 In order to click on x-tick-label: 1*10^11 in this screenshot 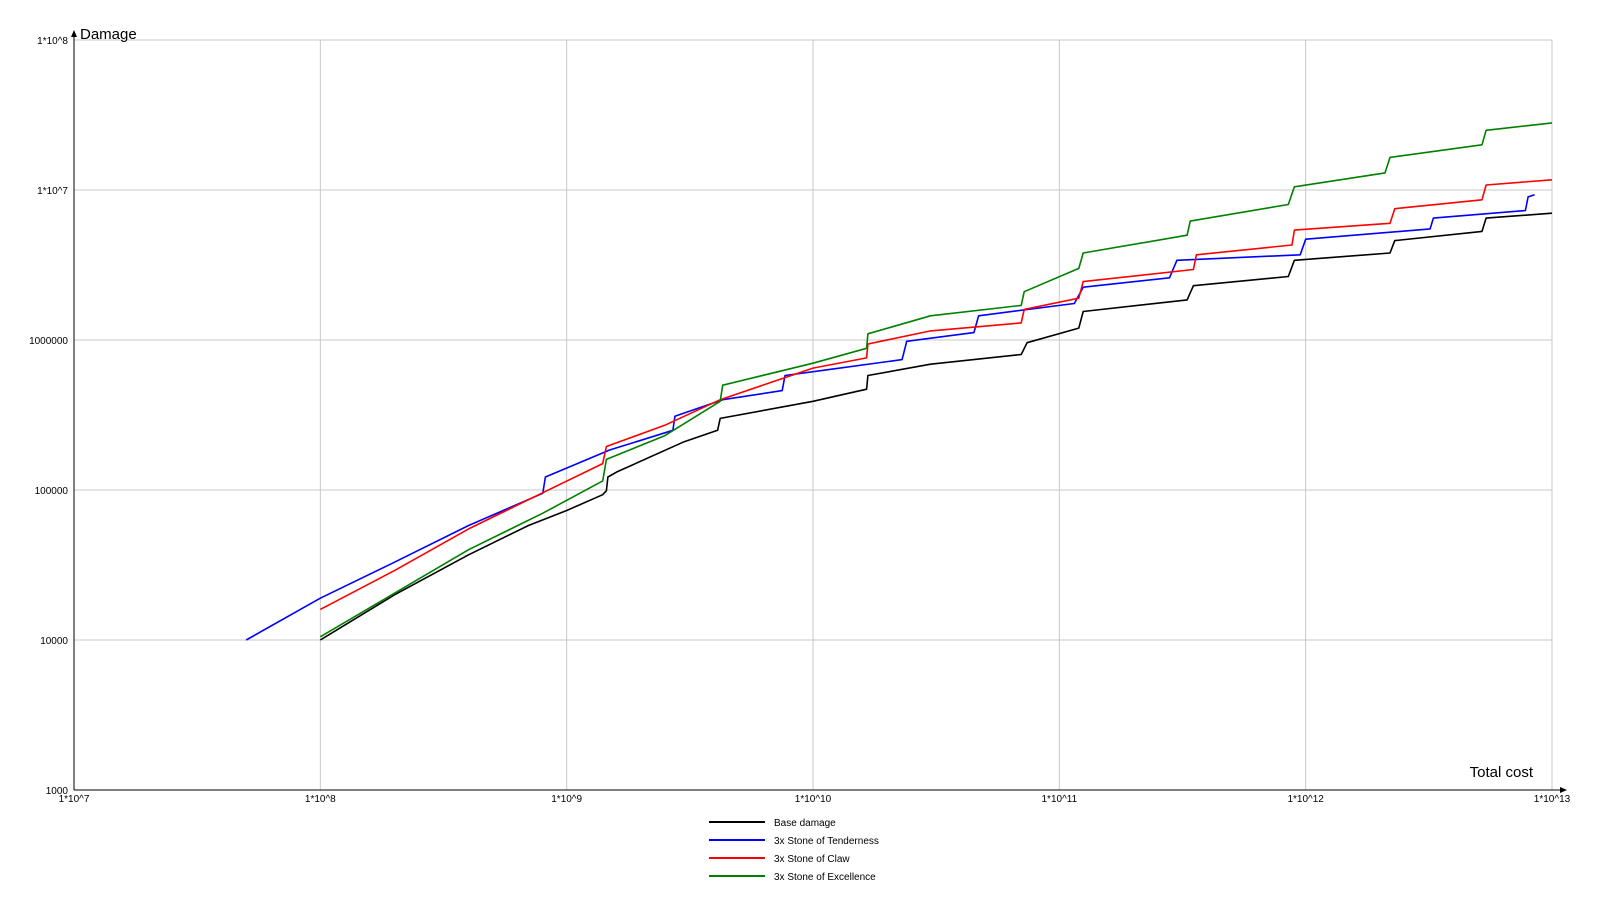, I will do `click(1060, 799)`.